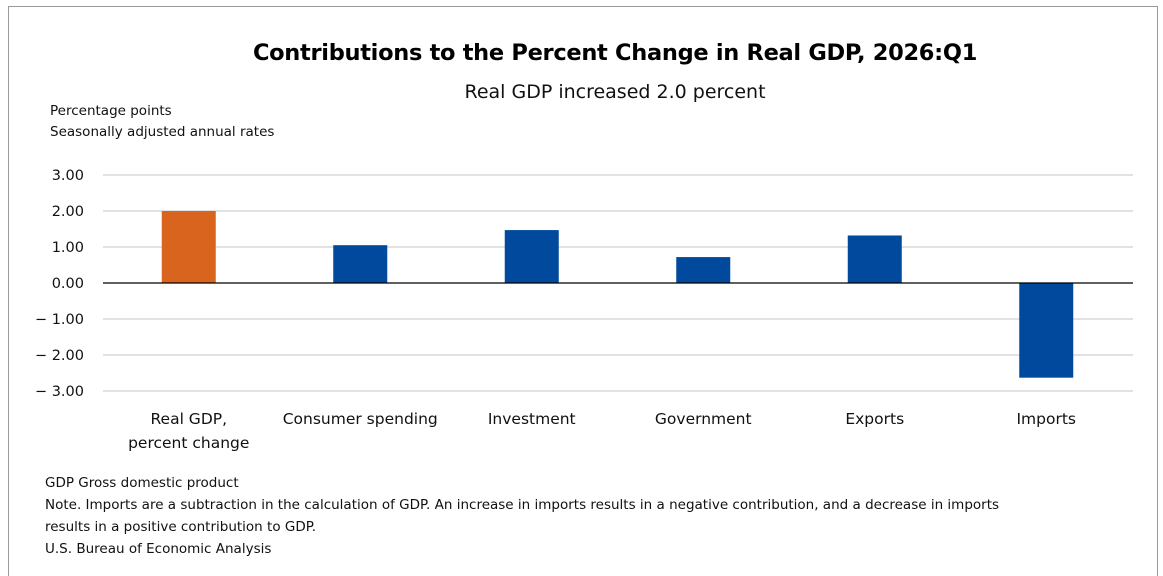 The height and width of the screenshot is (576, 1163). I want to click on y-tick-label: − 2.00, so click(59, 356).